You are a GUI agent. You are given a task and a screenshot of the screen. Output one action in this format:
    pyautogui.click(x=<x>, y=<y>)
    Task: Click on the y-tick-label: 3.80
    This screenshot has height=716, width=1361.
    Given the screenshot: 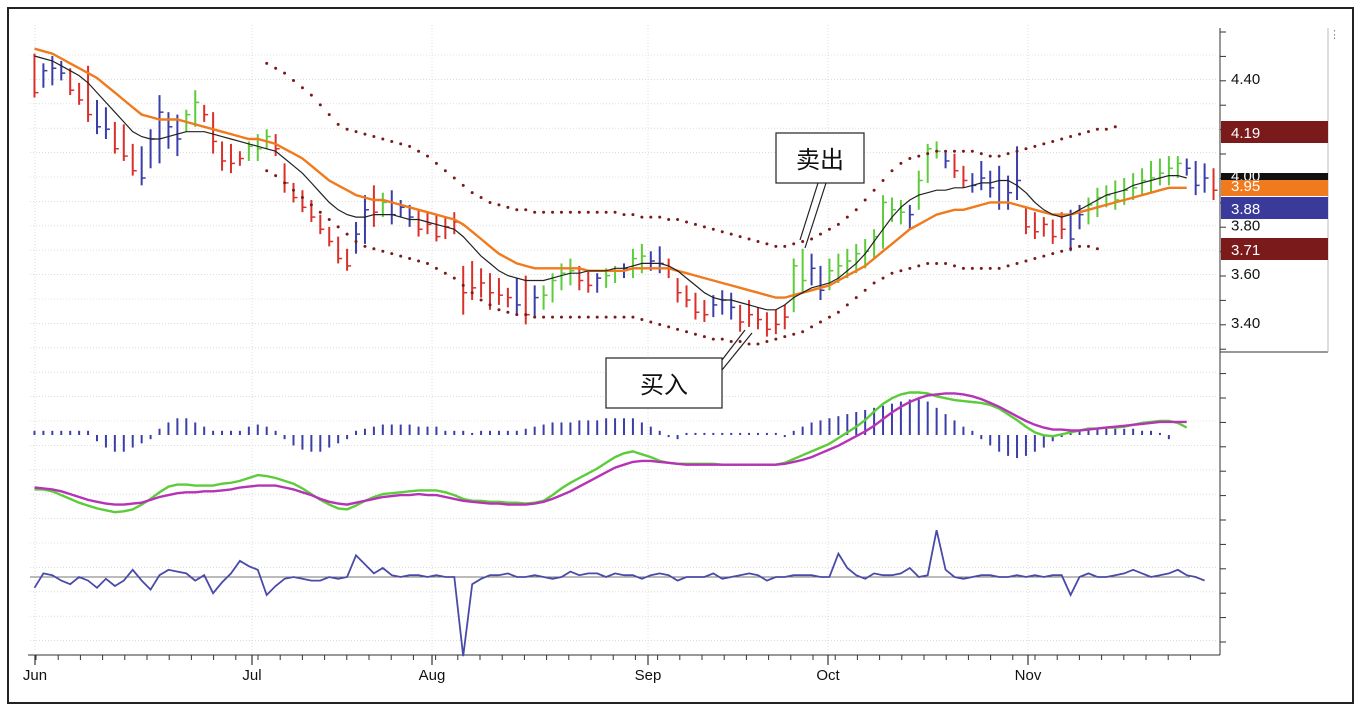 What is the action you would take?
    pyautogui.click(x=1245, y=225)
    